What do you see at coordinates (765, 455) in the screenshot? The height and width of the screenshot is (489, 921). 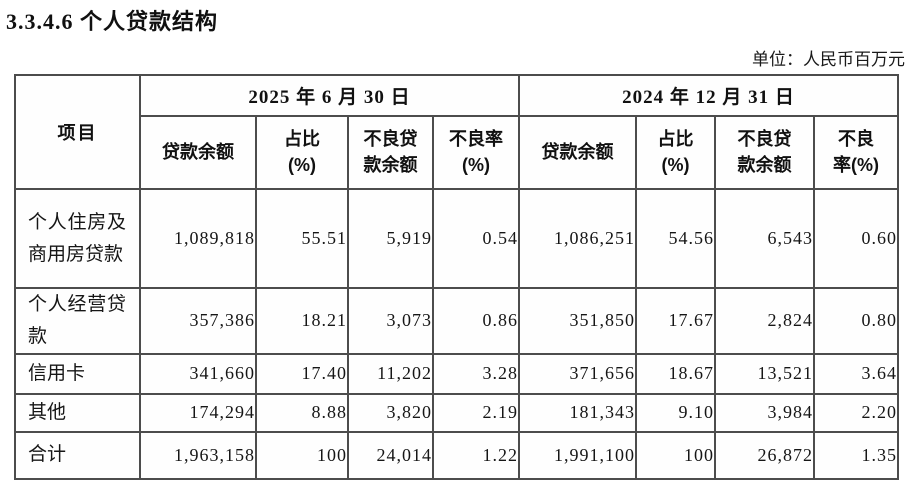 I see `value-cell: 26,872` at bounding box center [765, 455].